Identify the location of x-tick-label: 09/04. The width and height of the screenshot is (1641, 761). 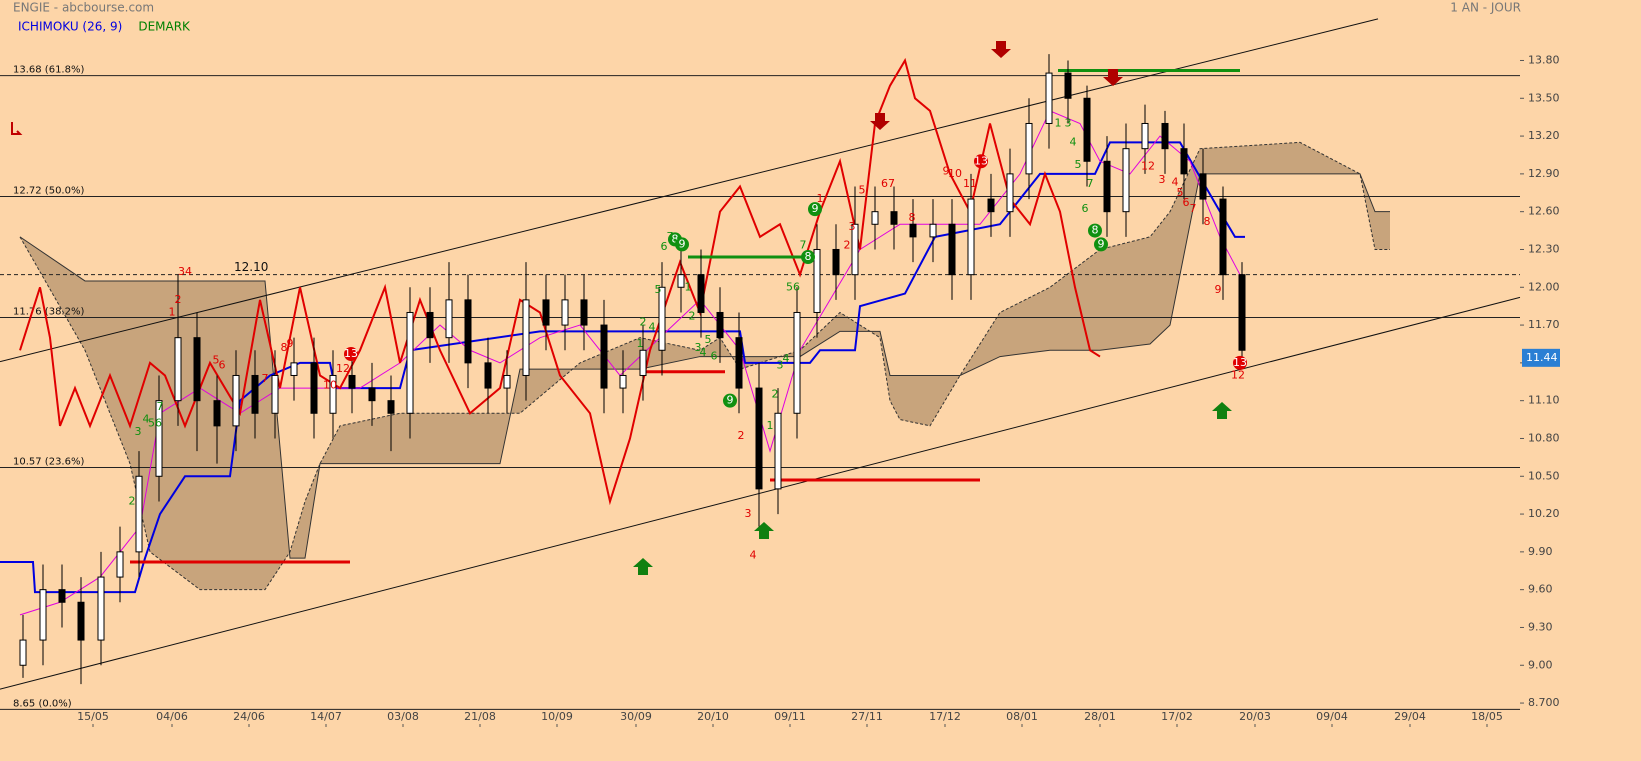
(1332, 716).